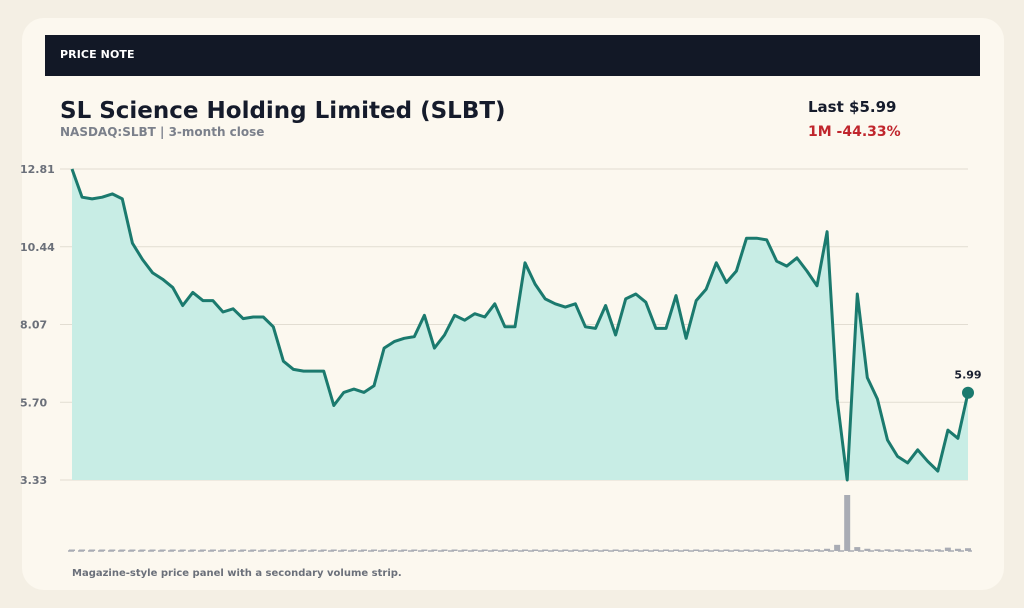 The image size is (1024, 608). I want to click on last-price: Last $5.99, so click(852, 107).